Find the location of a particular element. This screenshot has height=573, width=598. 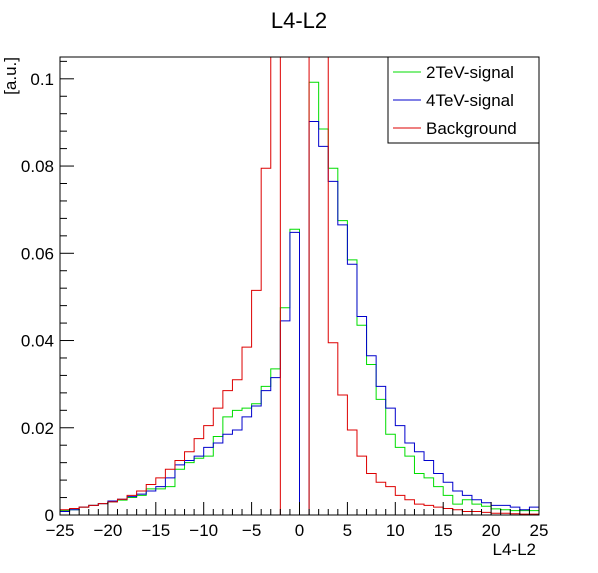

x-tick-label: 15 is located at coordinates (443, 530).